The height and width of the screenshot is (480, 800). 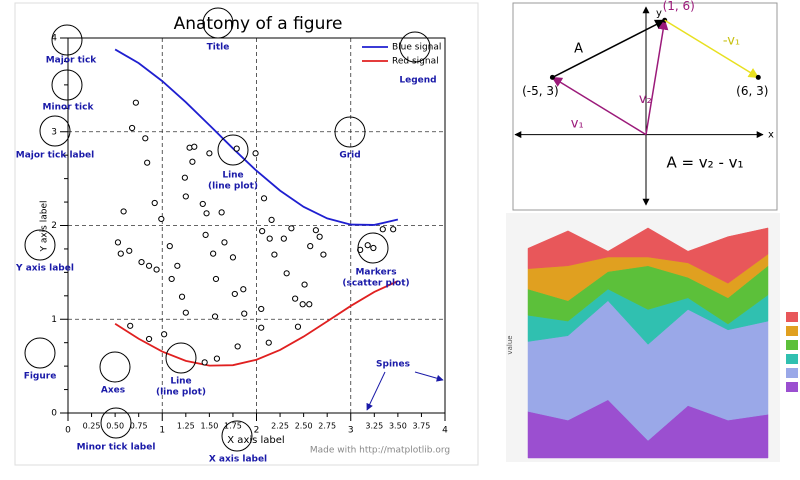 What do you see at coordinates (115, 426) in the screenshot?
I see `x-minor-tick-label: 0.50` at bounding box center [115, 426].